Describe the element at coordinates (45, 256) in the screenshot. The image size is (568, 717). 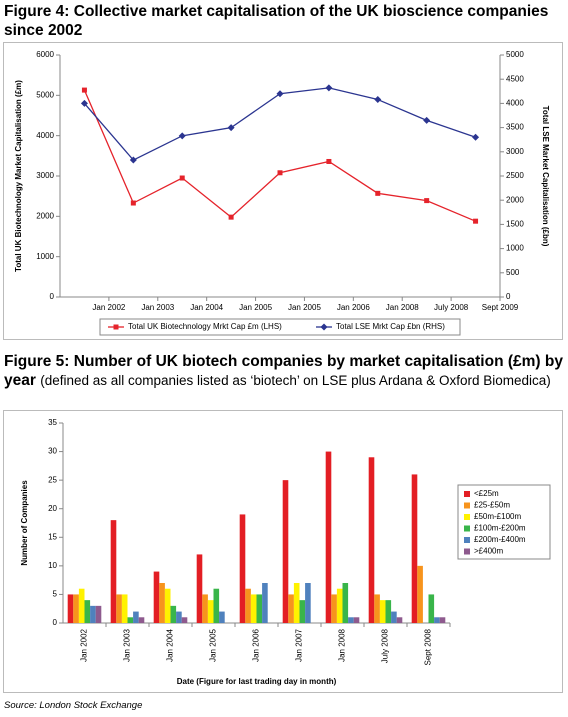
I see `y-tick-label: 1000` at that location.